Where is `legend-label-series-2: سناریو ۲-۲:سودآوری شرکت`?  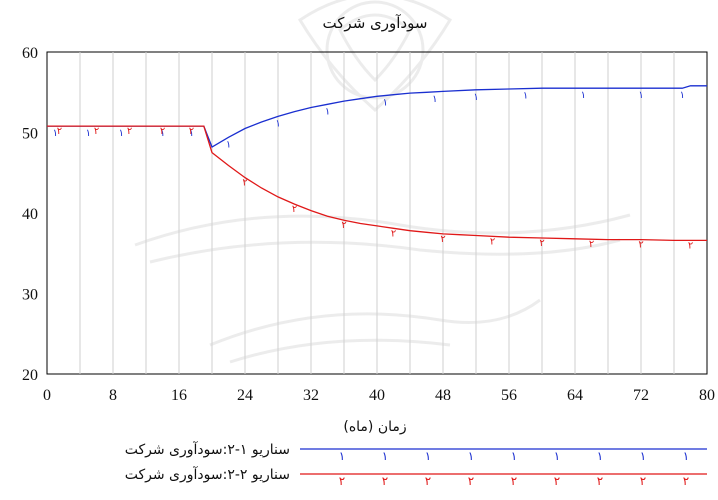
legend-label-series-2: سناریو ۲-۲:سودآوری شرکت is located at coordinates (207, 474).